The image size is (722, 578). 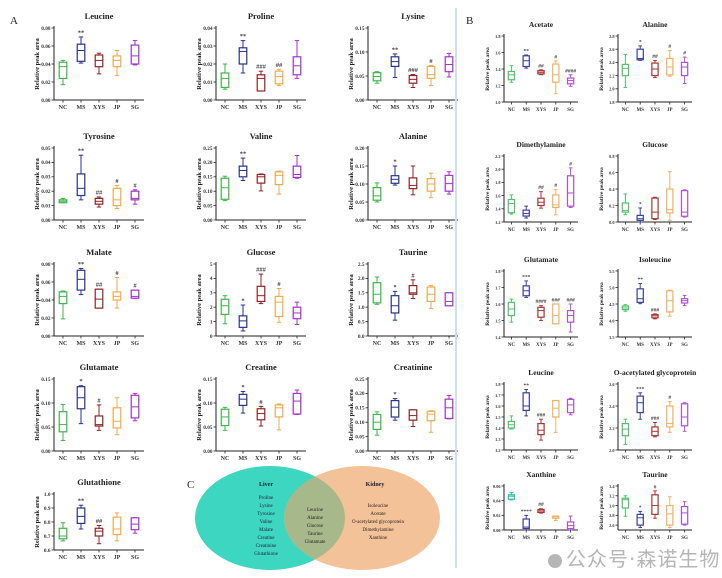 I want to click on y-tick-label: 3.5, so click(x=611, y=337).